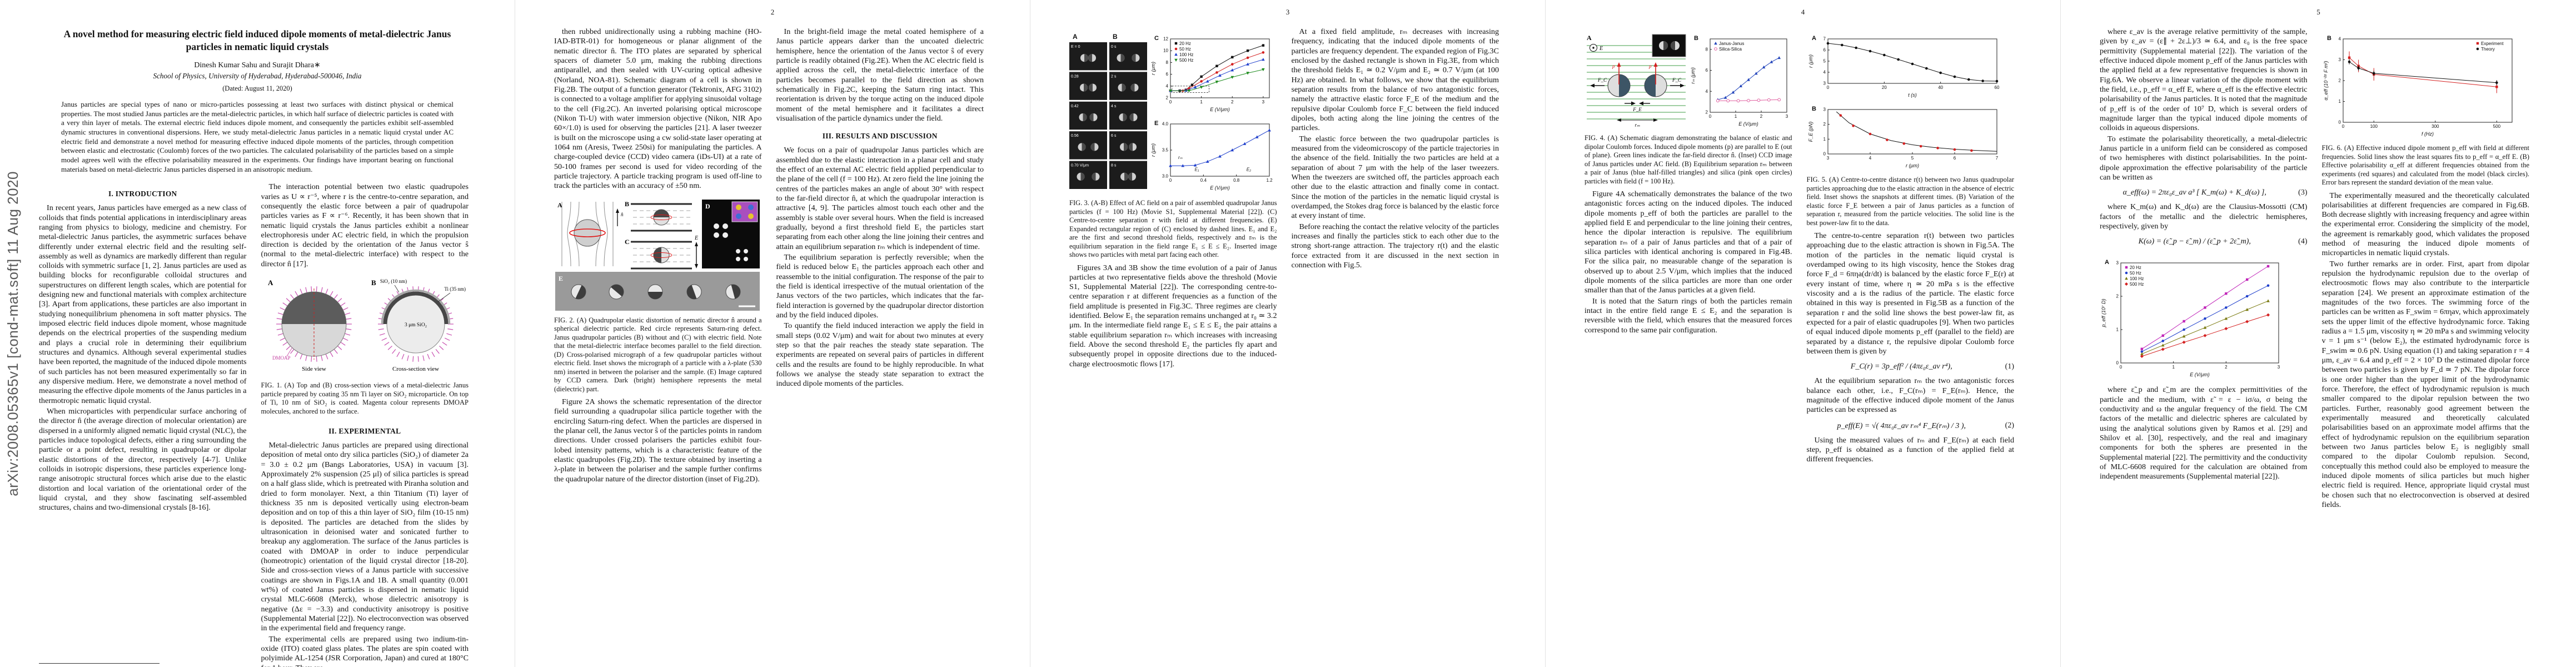 Image resolution: width=2576 pixels, height=667 pixels. What do you see at coordinates (1688, 109) in the screenshot?
I see `figure-4: A E` at bounding box center [1688, 109].